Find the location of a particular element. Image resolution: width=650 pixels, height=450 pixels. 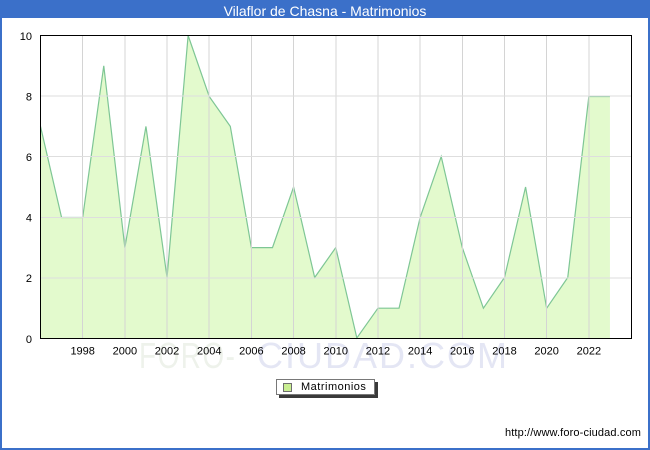

svg-text: 1998 is located at coordinates (82, 351).